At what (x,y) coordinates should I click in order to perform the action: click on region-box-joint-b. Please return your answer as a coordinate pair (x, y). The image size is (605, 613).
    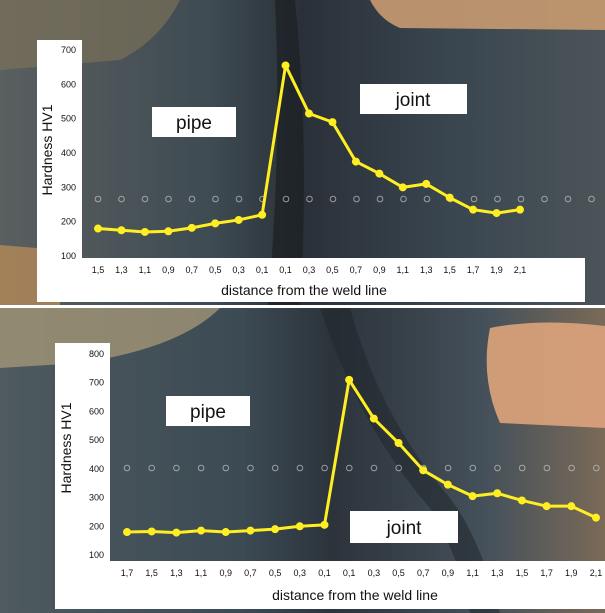
    Looking at the image, I should click on (404, 527).